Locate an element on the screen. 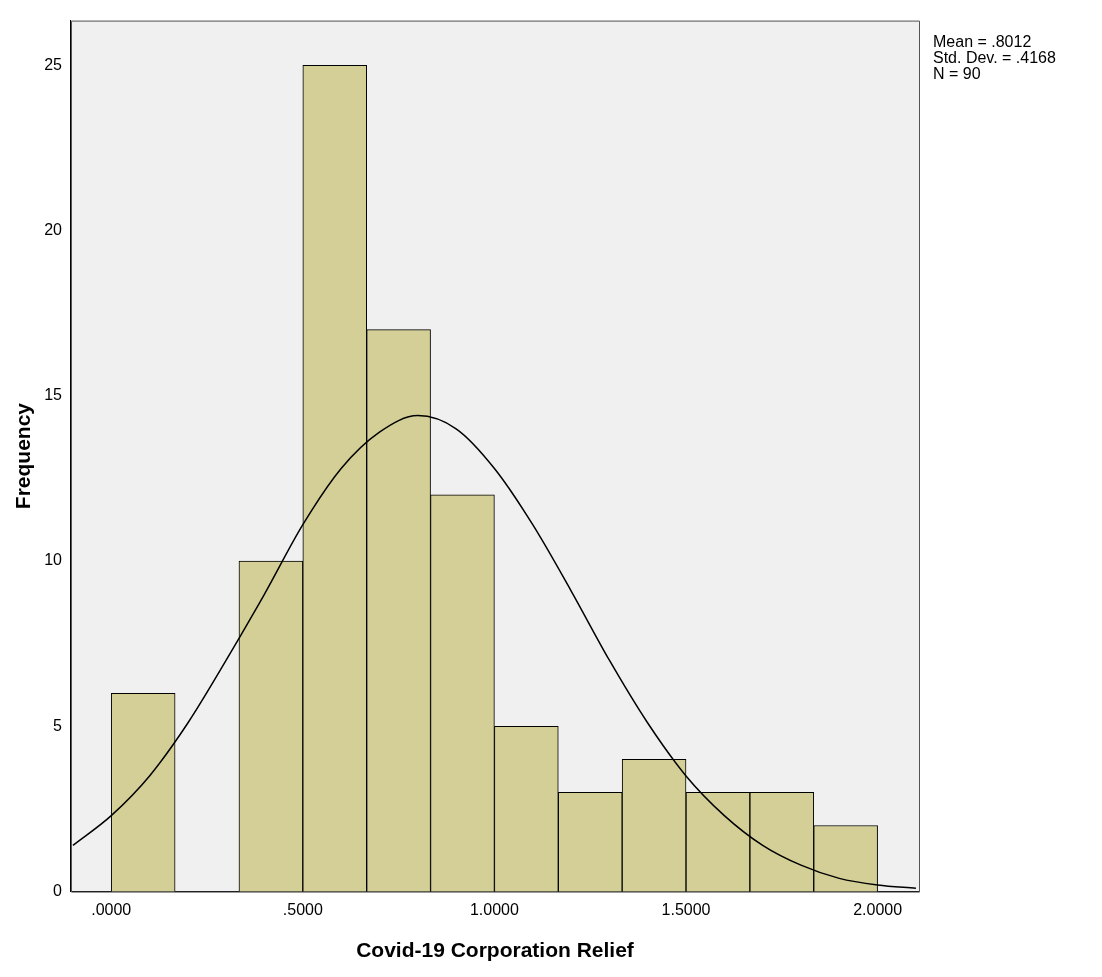 This screenshot has height=977, width=1102. y-tick-label: 25 is located at coordinates (53, 64).